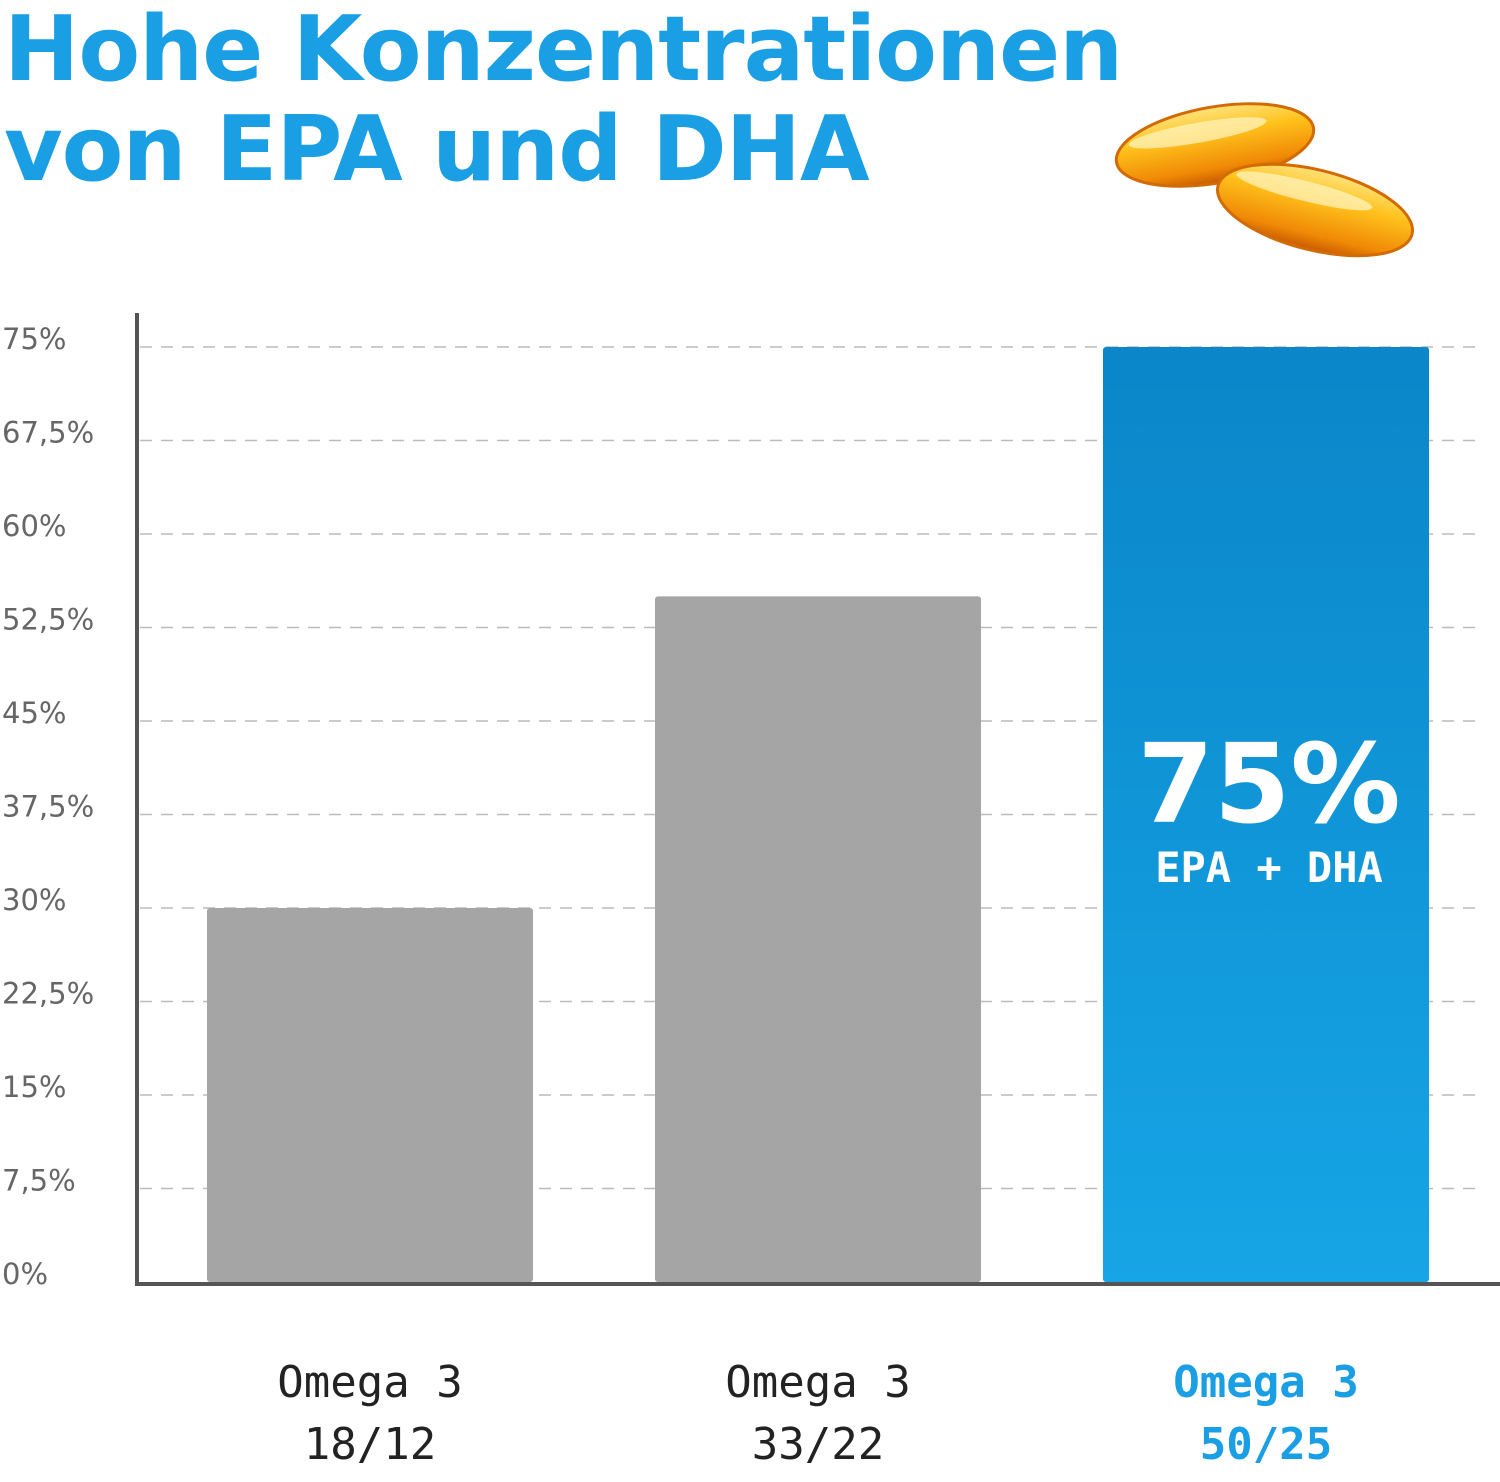  I want to click on category-label: 33/22, so click(818, 1444).